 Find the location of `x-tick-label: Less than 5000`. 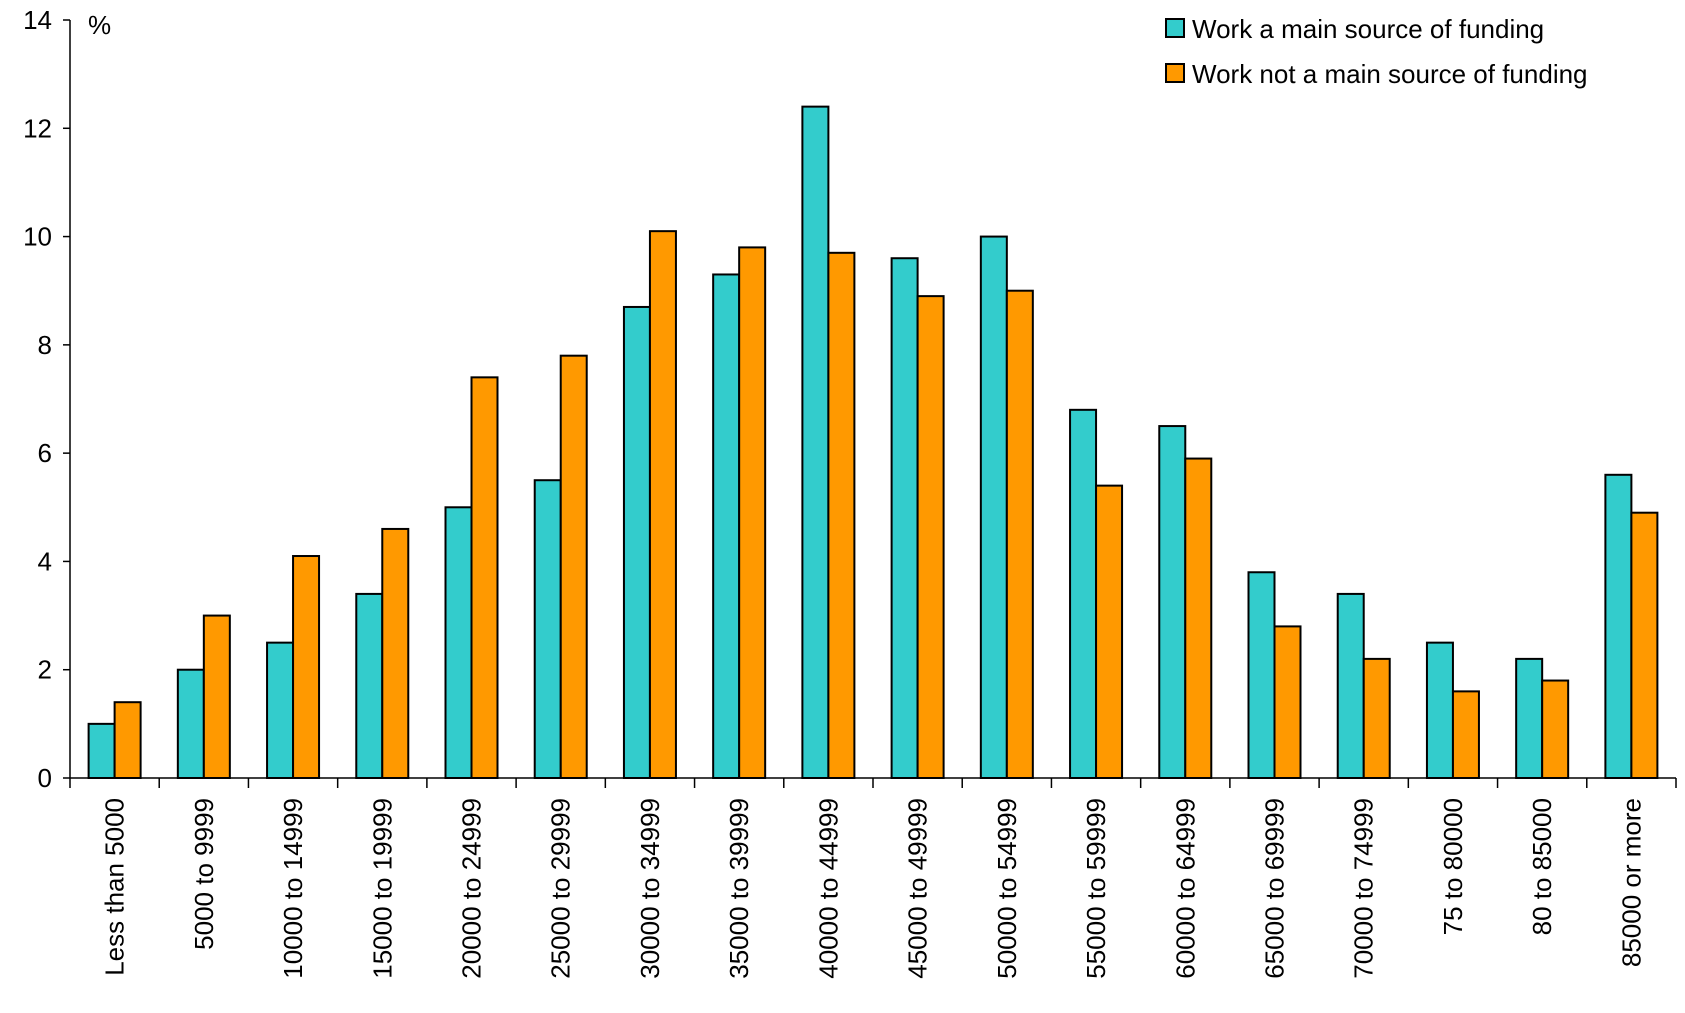

x-tick-label: Less than 5000 is located at coordinates (115, 887).